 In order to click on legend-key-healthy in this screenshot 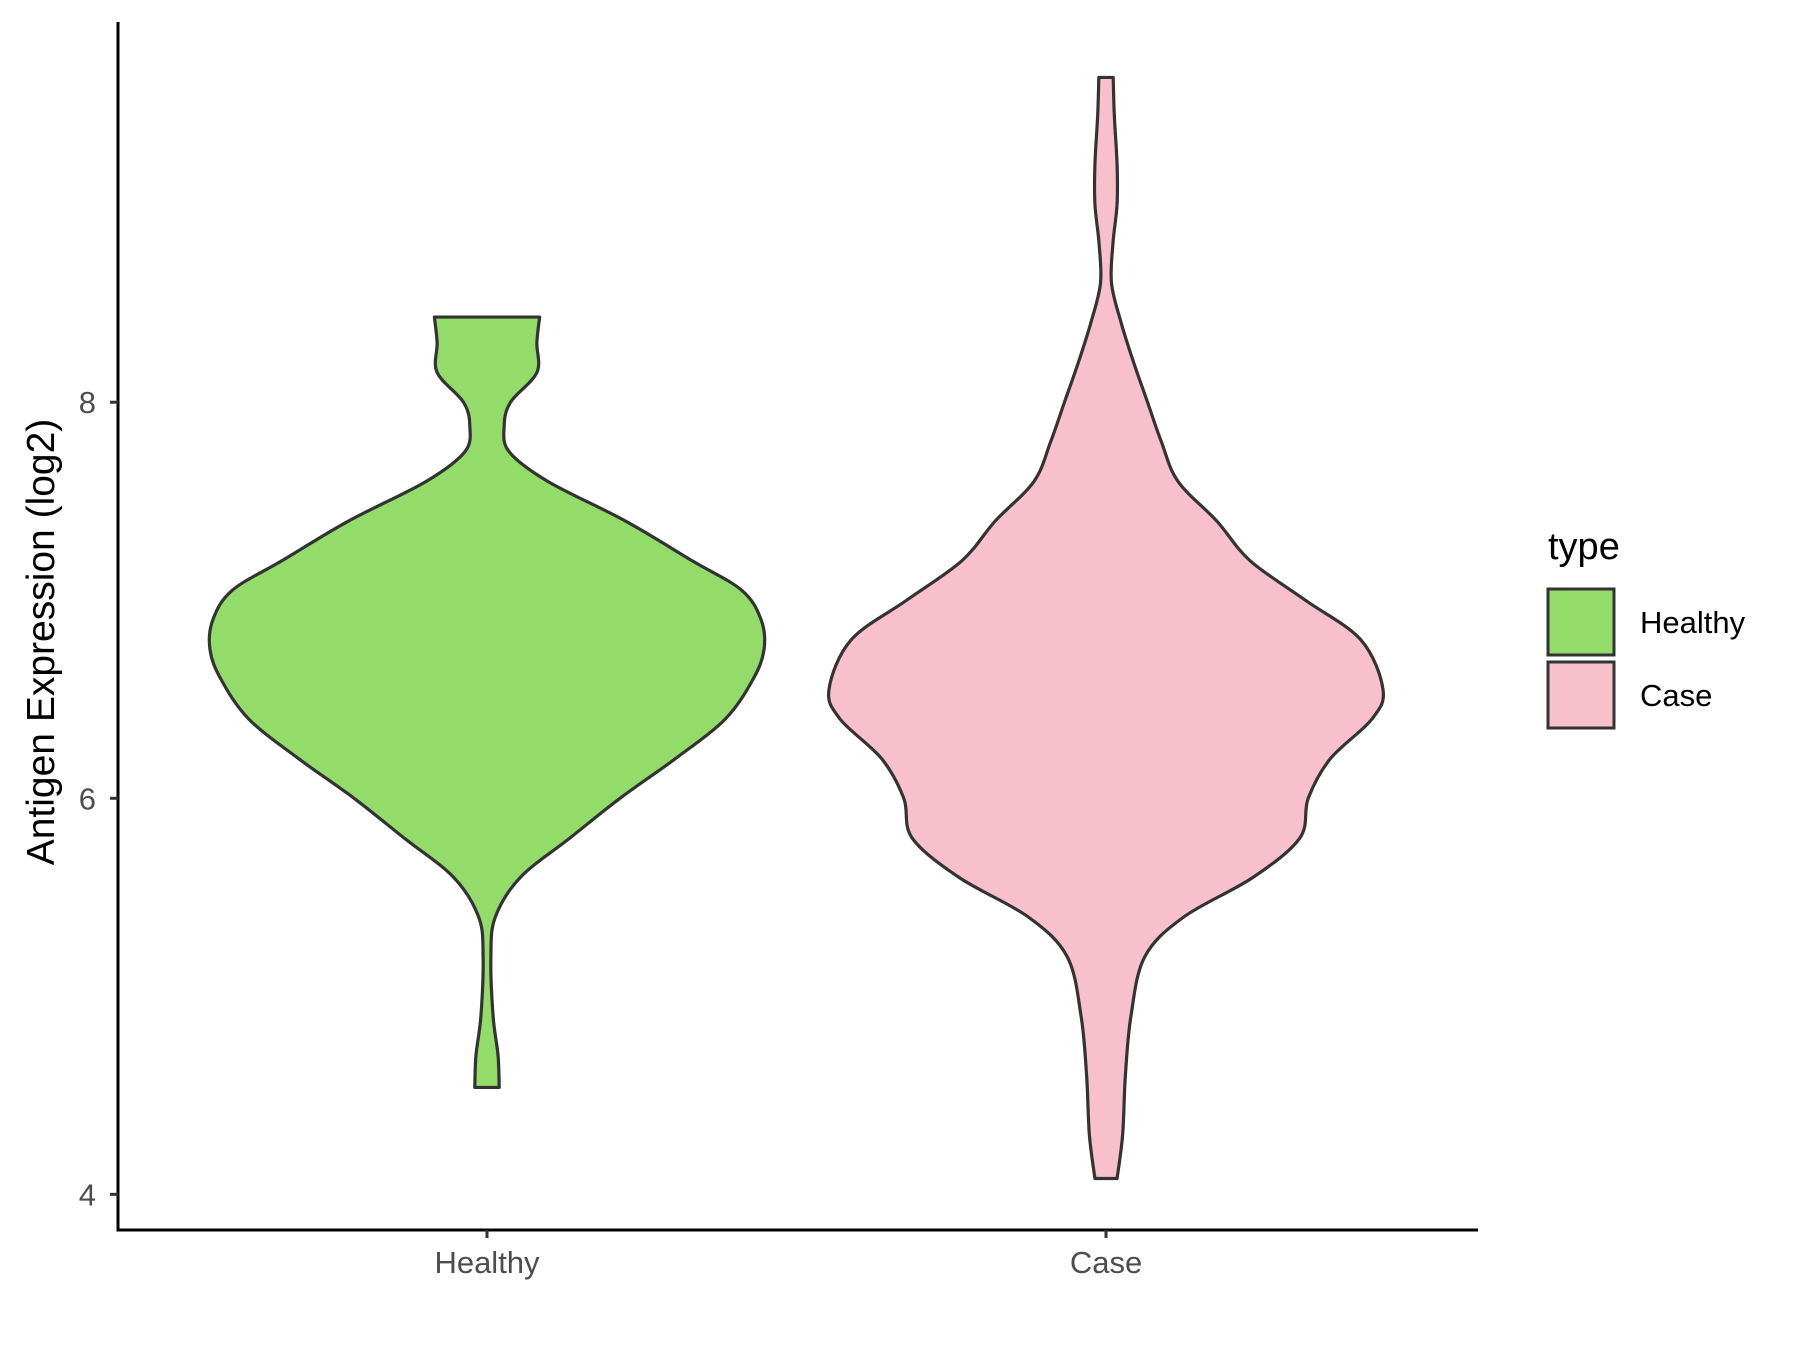, I will do `click(1581, 622)`.